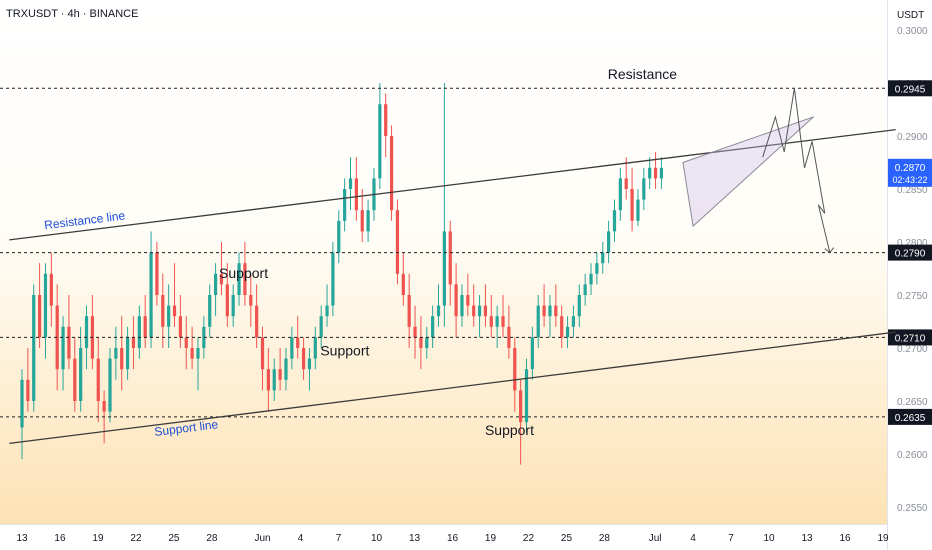 The width and height of the screenshot is (932, 550). I want to click on x-tick-label: 19, so click(491, 538).